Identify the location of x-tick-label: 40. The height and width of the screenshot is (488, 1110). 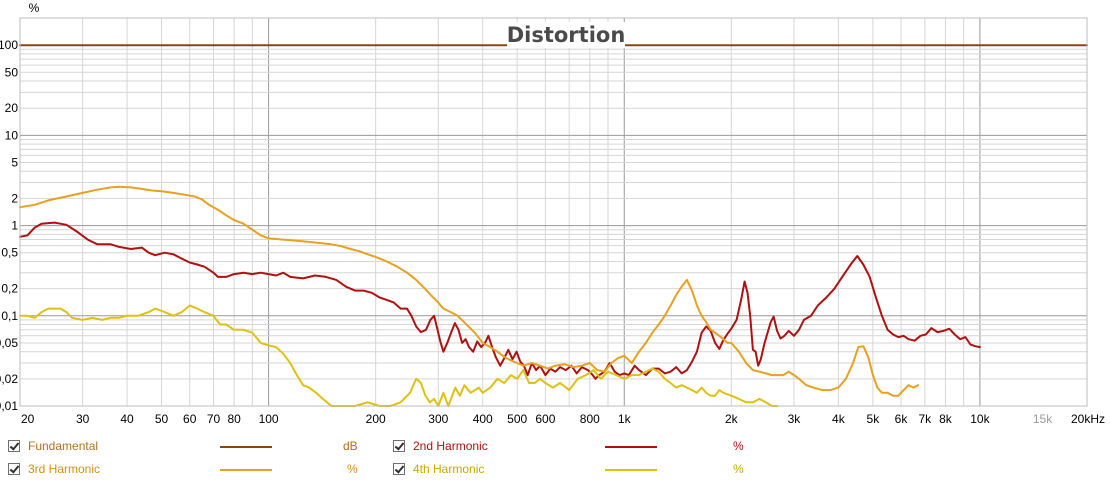
(127, 419).